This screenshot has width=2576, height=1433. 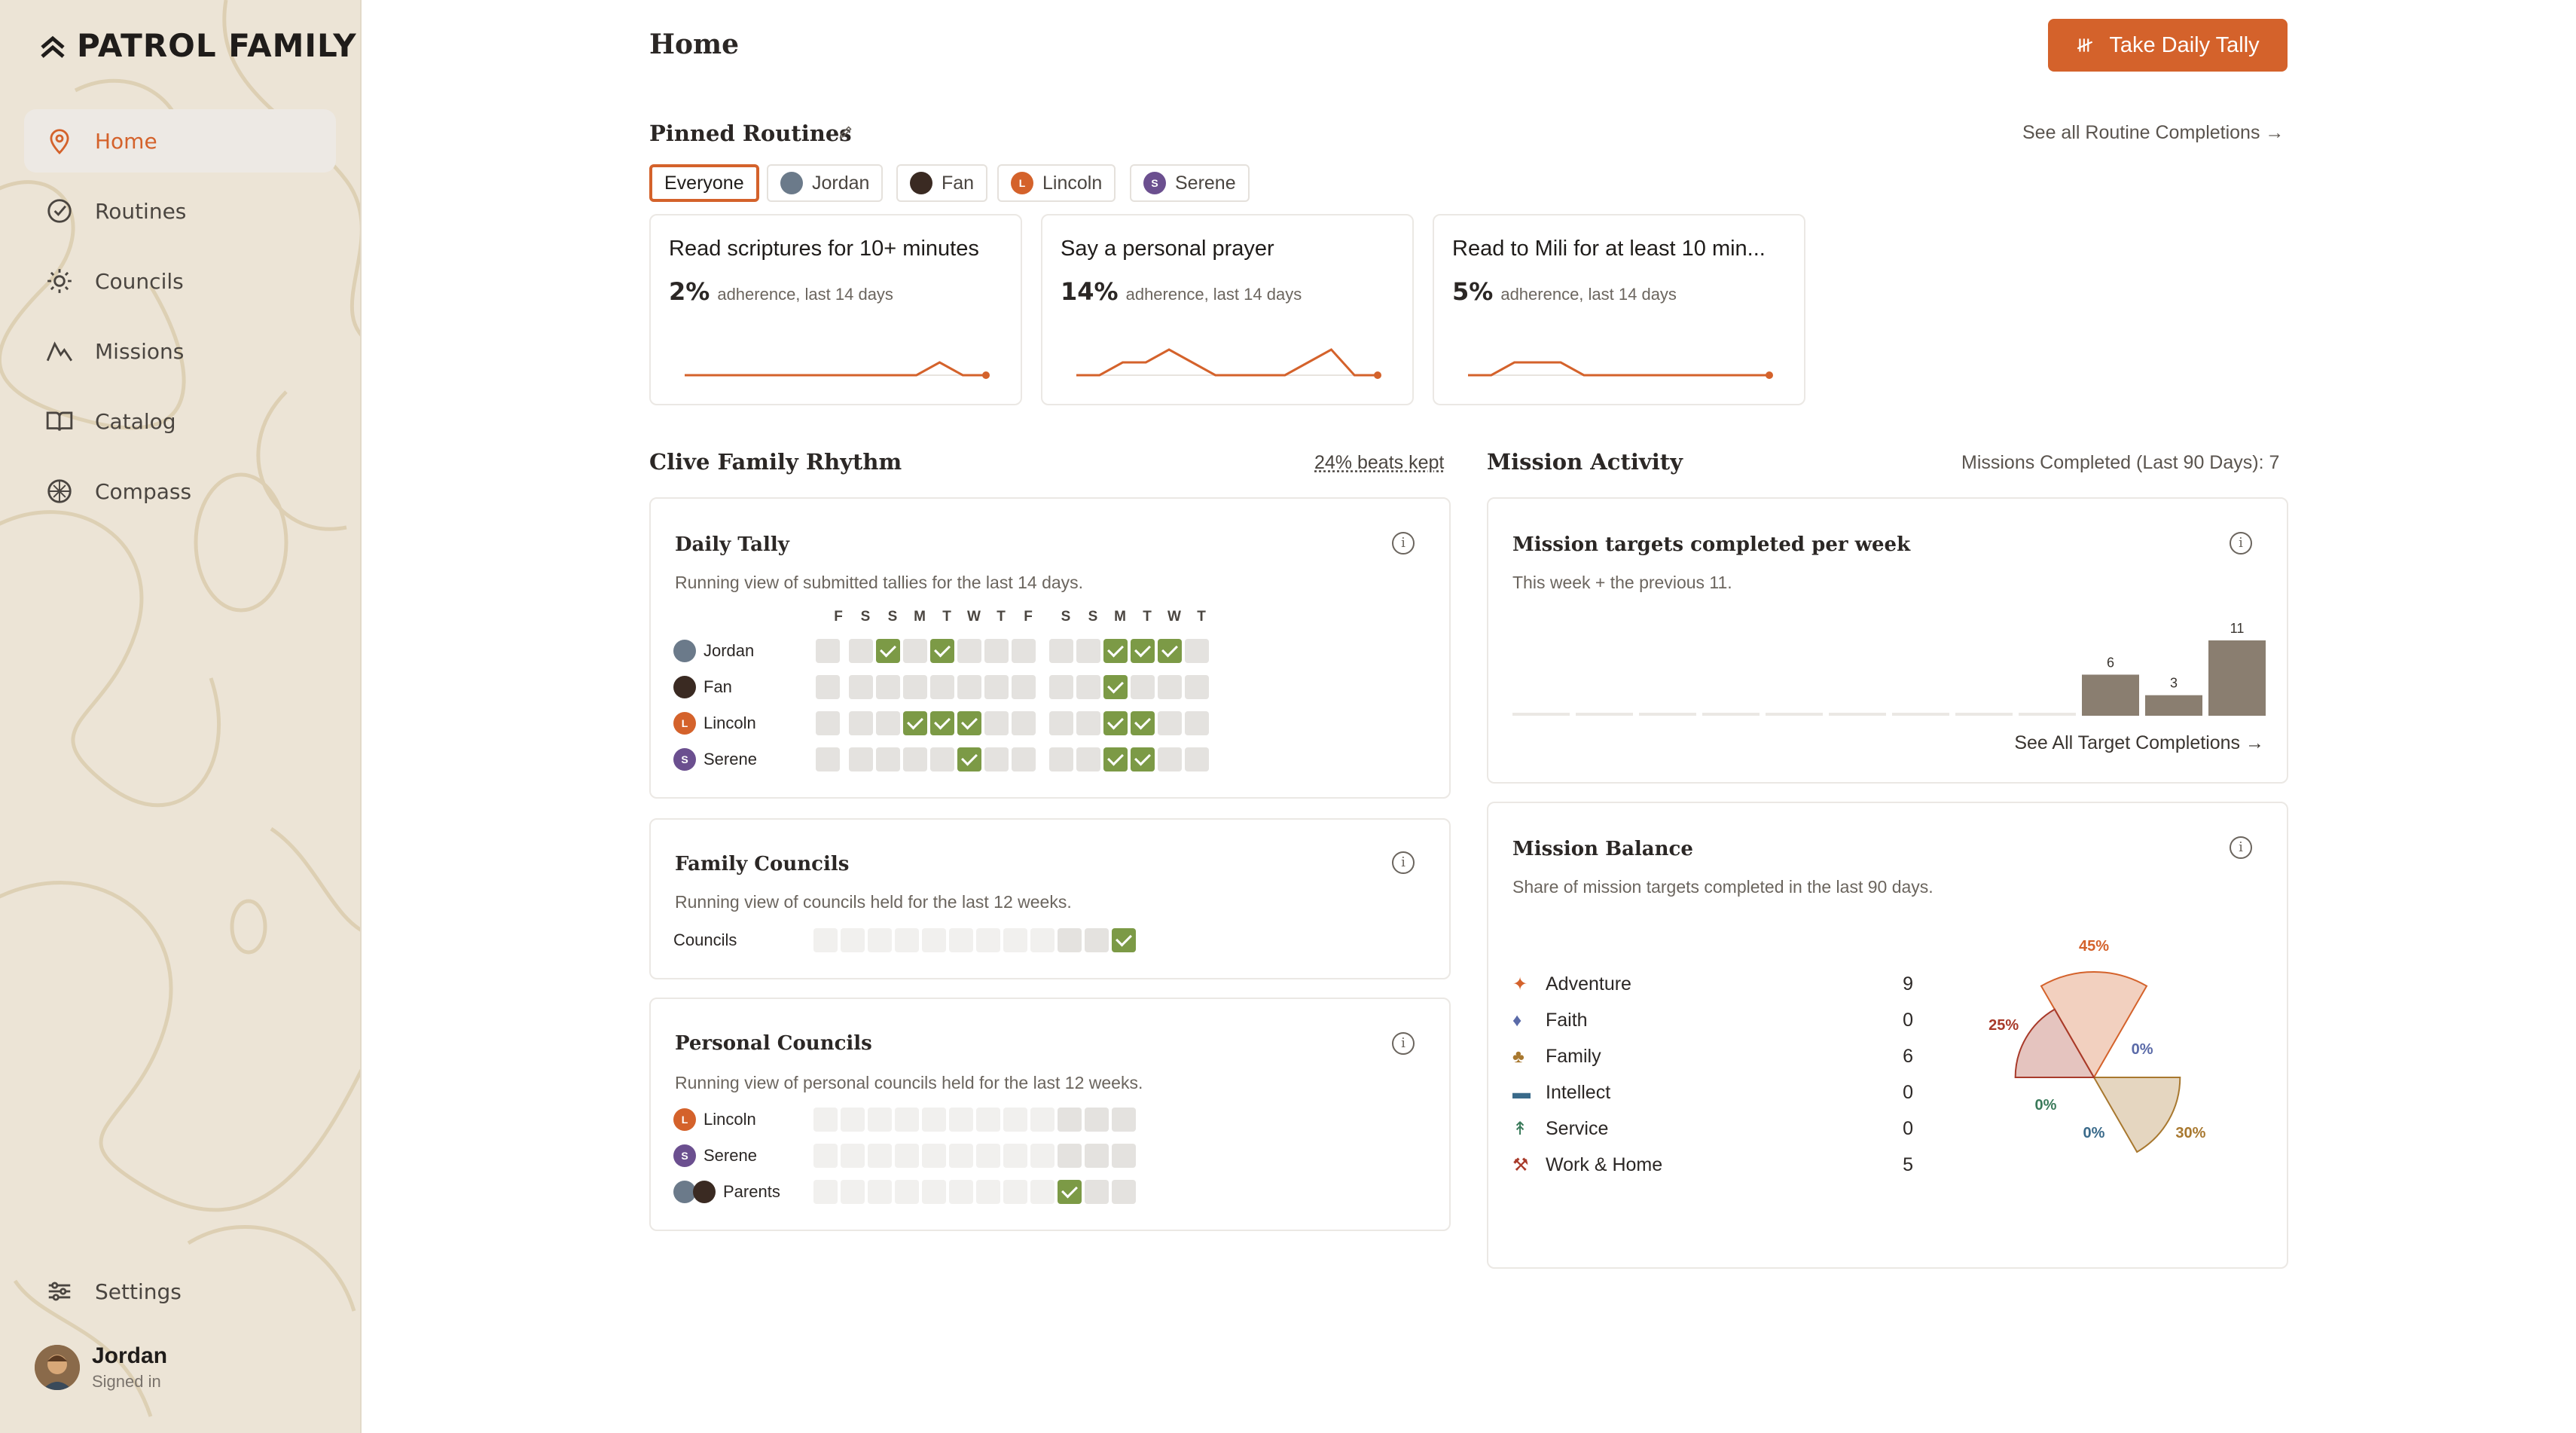 I want to click on user-profile: Jordan Signed in, so click(x=101, y=1367).